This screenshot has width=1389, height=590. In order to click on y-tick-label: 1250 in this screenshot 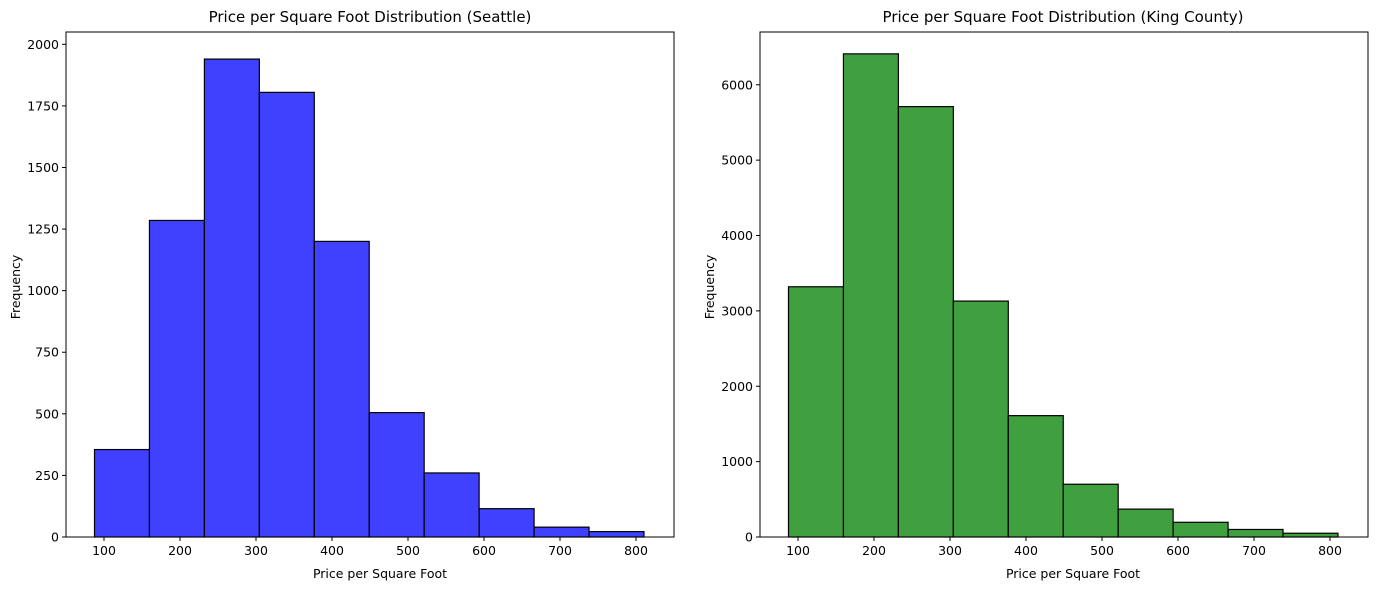, I will do `click(43, 229)`.